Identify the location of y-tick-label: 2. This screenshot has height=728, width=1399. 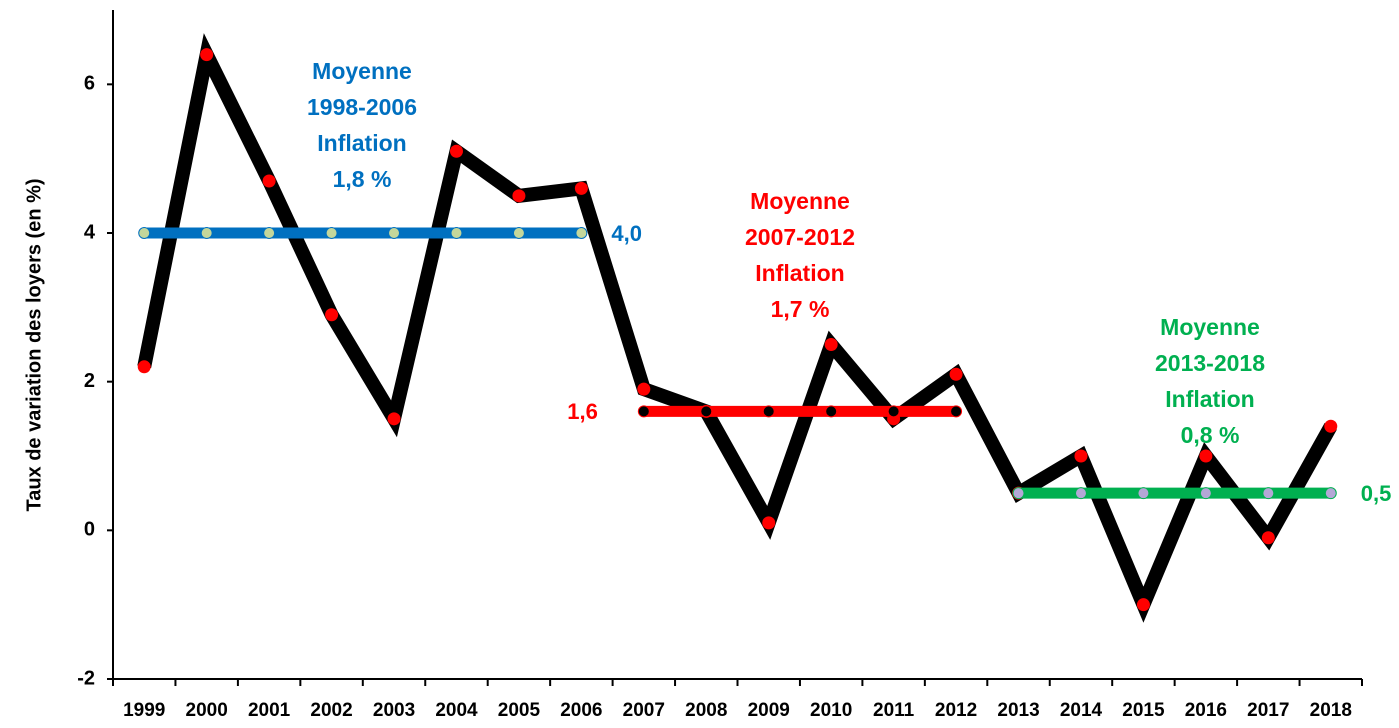
(89, 381).